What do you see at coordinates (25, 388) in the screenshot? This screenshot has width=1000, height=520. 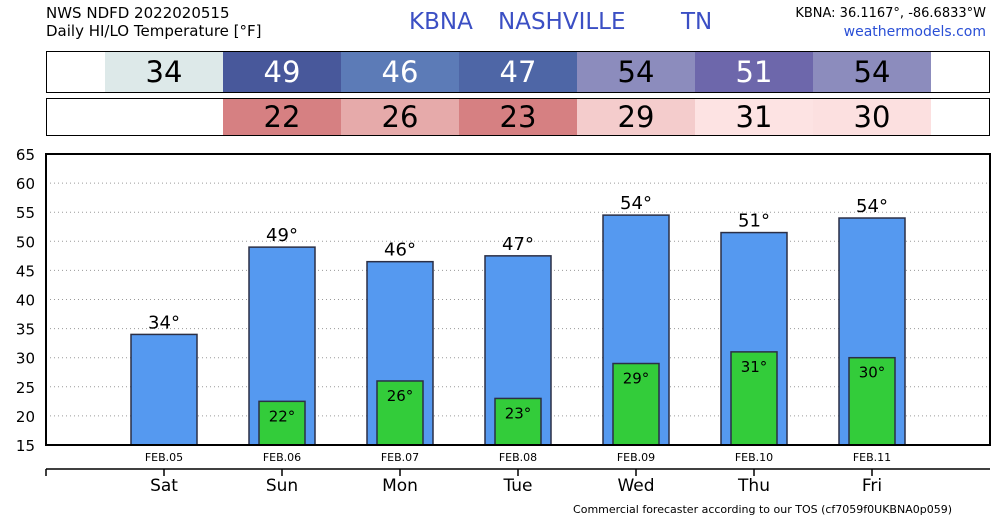 I see `y-tick-label: 25` at bounding box center [25, 388].